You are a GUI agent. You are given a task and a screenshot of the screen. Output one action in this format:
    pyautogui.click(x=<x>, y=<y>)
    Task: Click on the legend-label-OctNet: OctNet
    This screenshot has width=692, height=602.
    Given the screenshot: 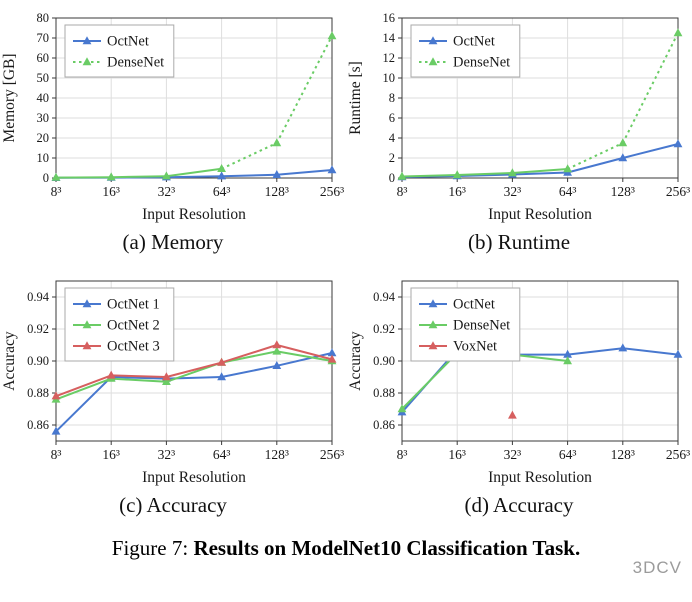 What is the action you would take?
    pyautogui.click(x=474, y=42)
    